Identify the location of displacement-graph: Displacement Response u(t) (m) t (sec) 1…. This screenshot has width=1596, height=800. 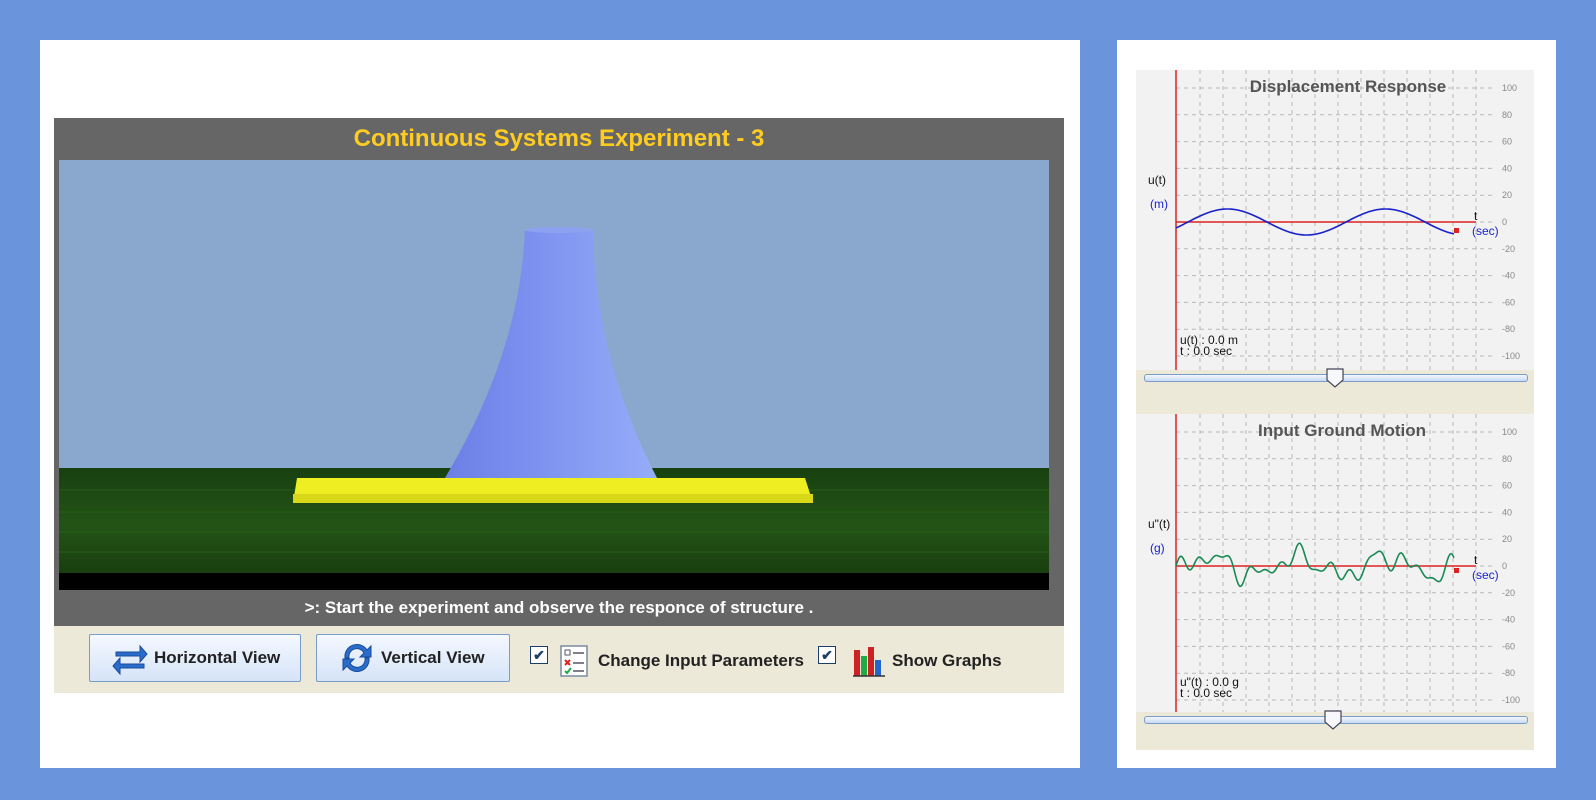
(1335, 242).